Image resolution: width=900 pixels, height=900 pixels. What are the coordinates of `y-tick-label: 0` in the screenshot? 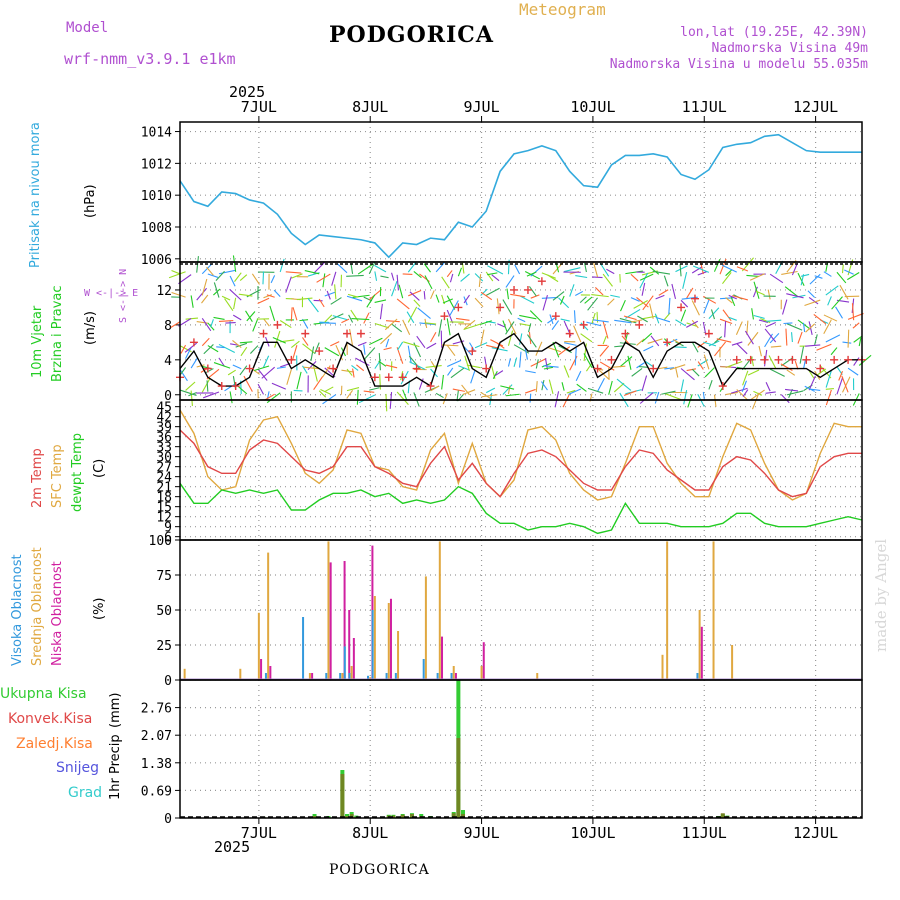 It's located at (168, 681).